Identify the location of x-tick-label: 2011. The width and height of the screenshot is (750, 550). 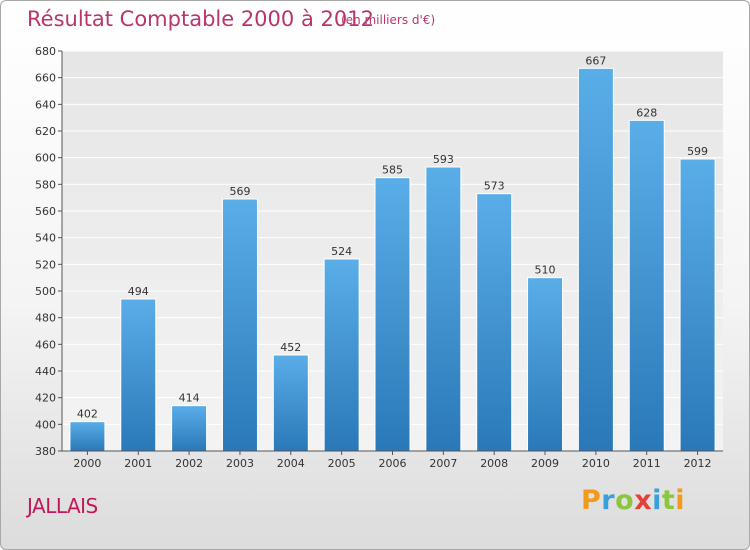
(647, 463).